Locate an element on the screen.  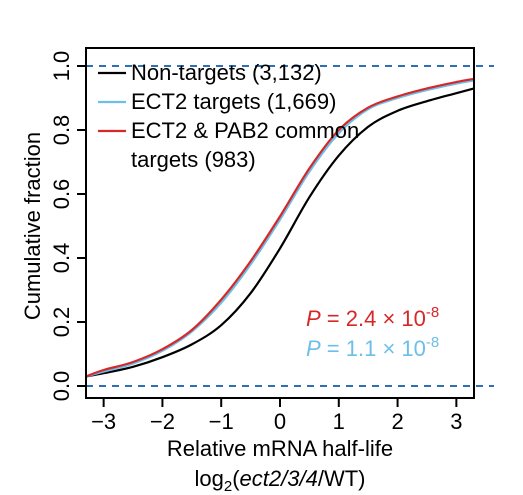
x-axis-subtitle-open: ( is located at coordinates (236, 478).